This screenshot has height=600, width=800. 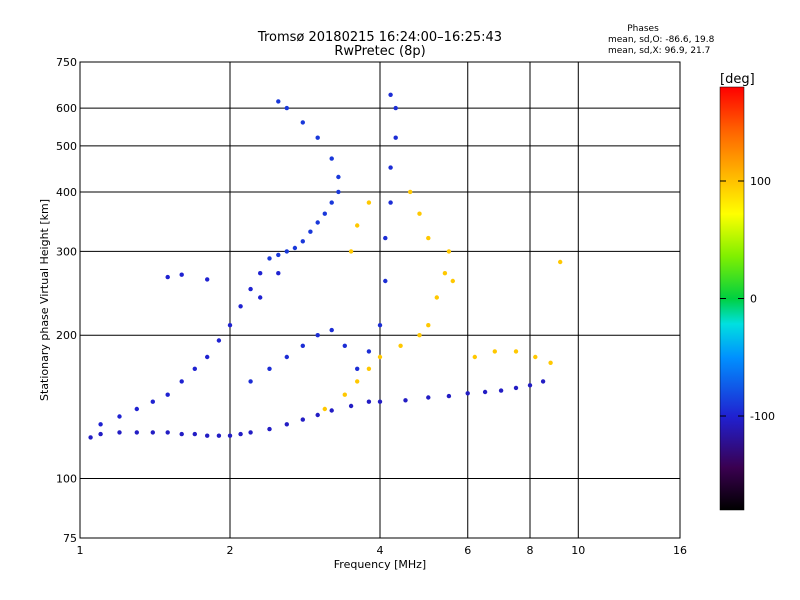 I want to click on phase-stats-o: mean, sd,O: -86.6, 19.8, so click(x=661, y=40).